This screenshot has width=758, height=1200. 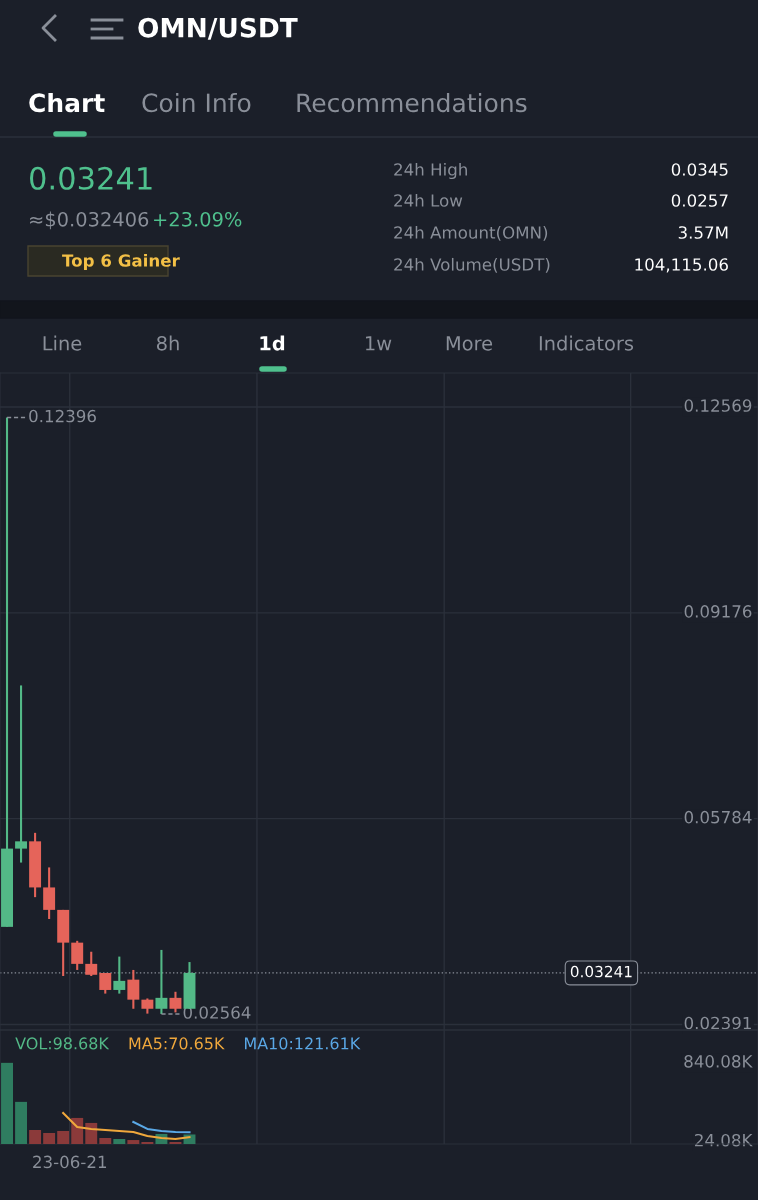 What do you see at coordinates (718, 1061) in the screenshot?
I see `y-tick-label: 840.08K` at bounding box center [718, 1061].